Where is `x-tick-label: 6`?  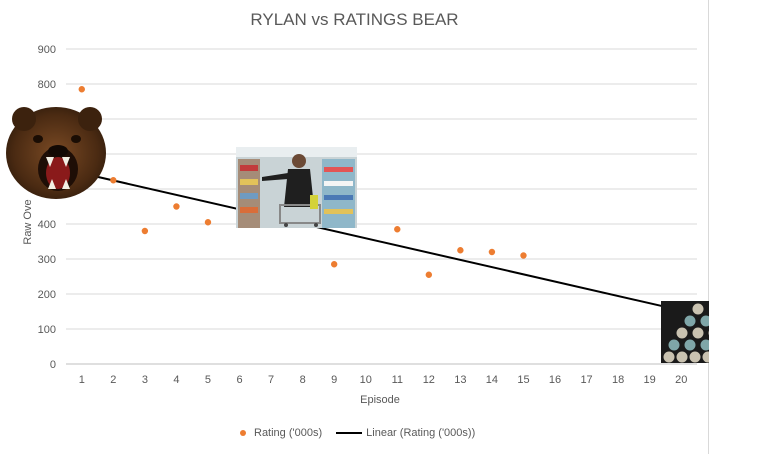 x-tick-label: 6 is located at coordinates (239, 380).